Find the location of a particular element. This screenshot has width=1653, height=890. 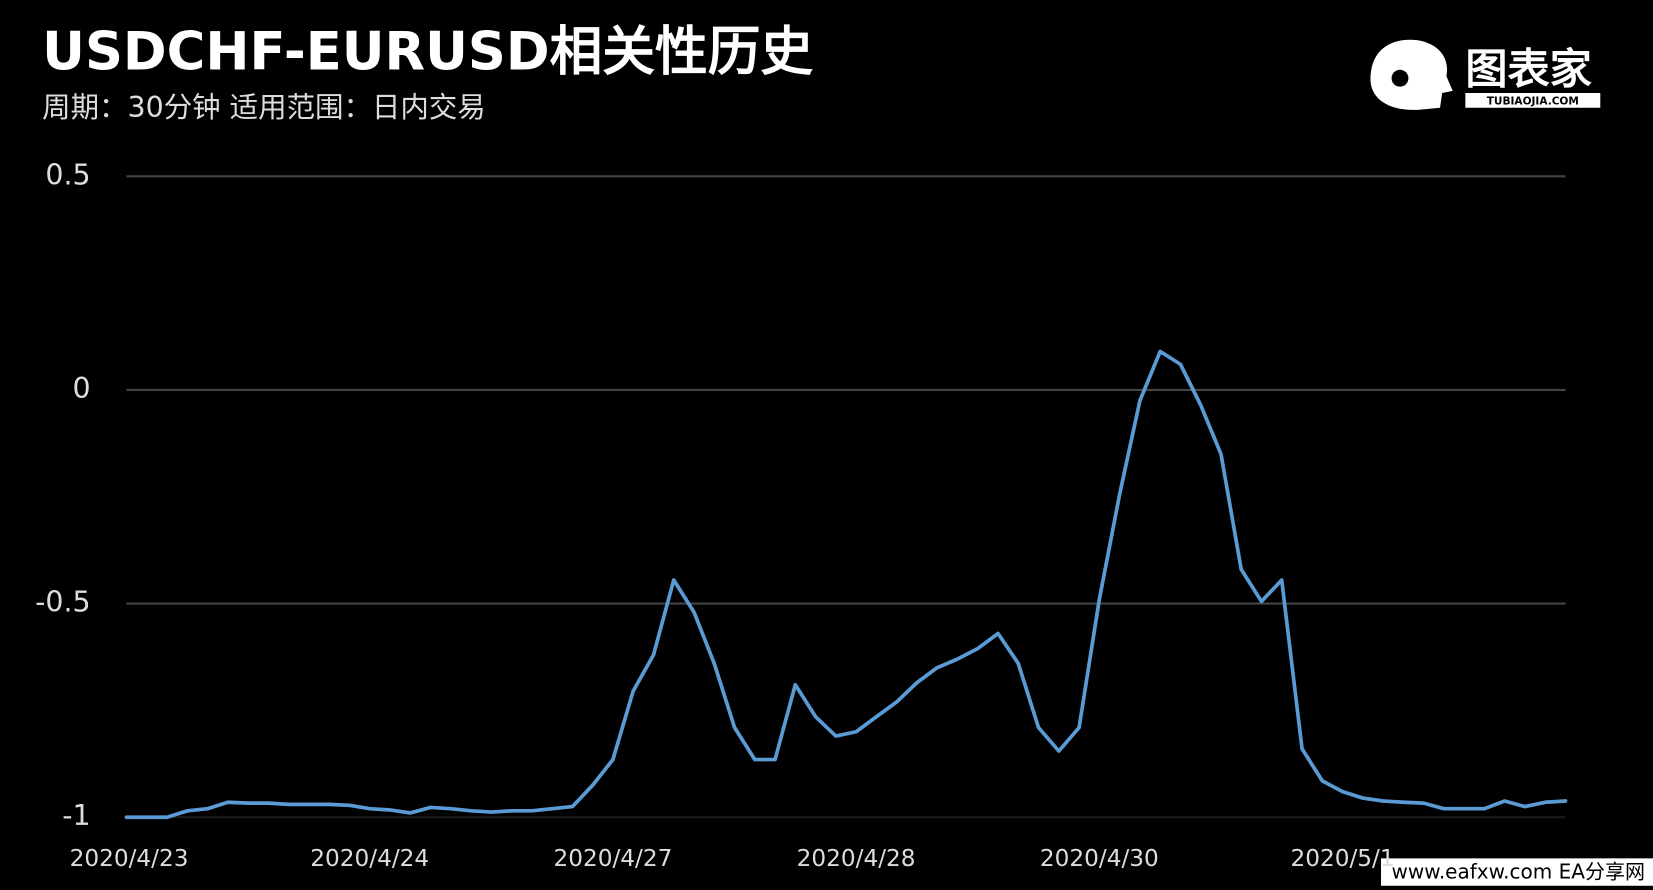

x-tick-label: 2020/4/30 is located at coordinates (1099, 858).